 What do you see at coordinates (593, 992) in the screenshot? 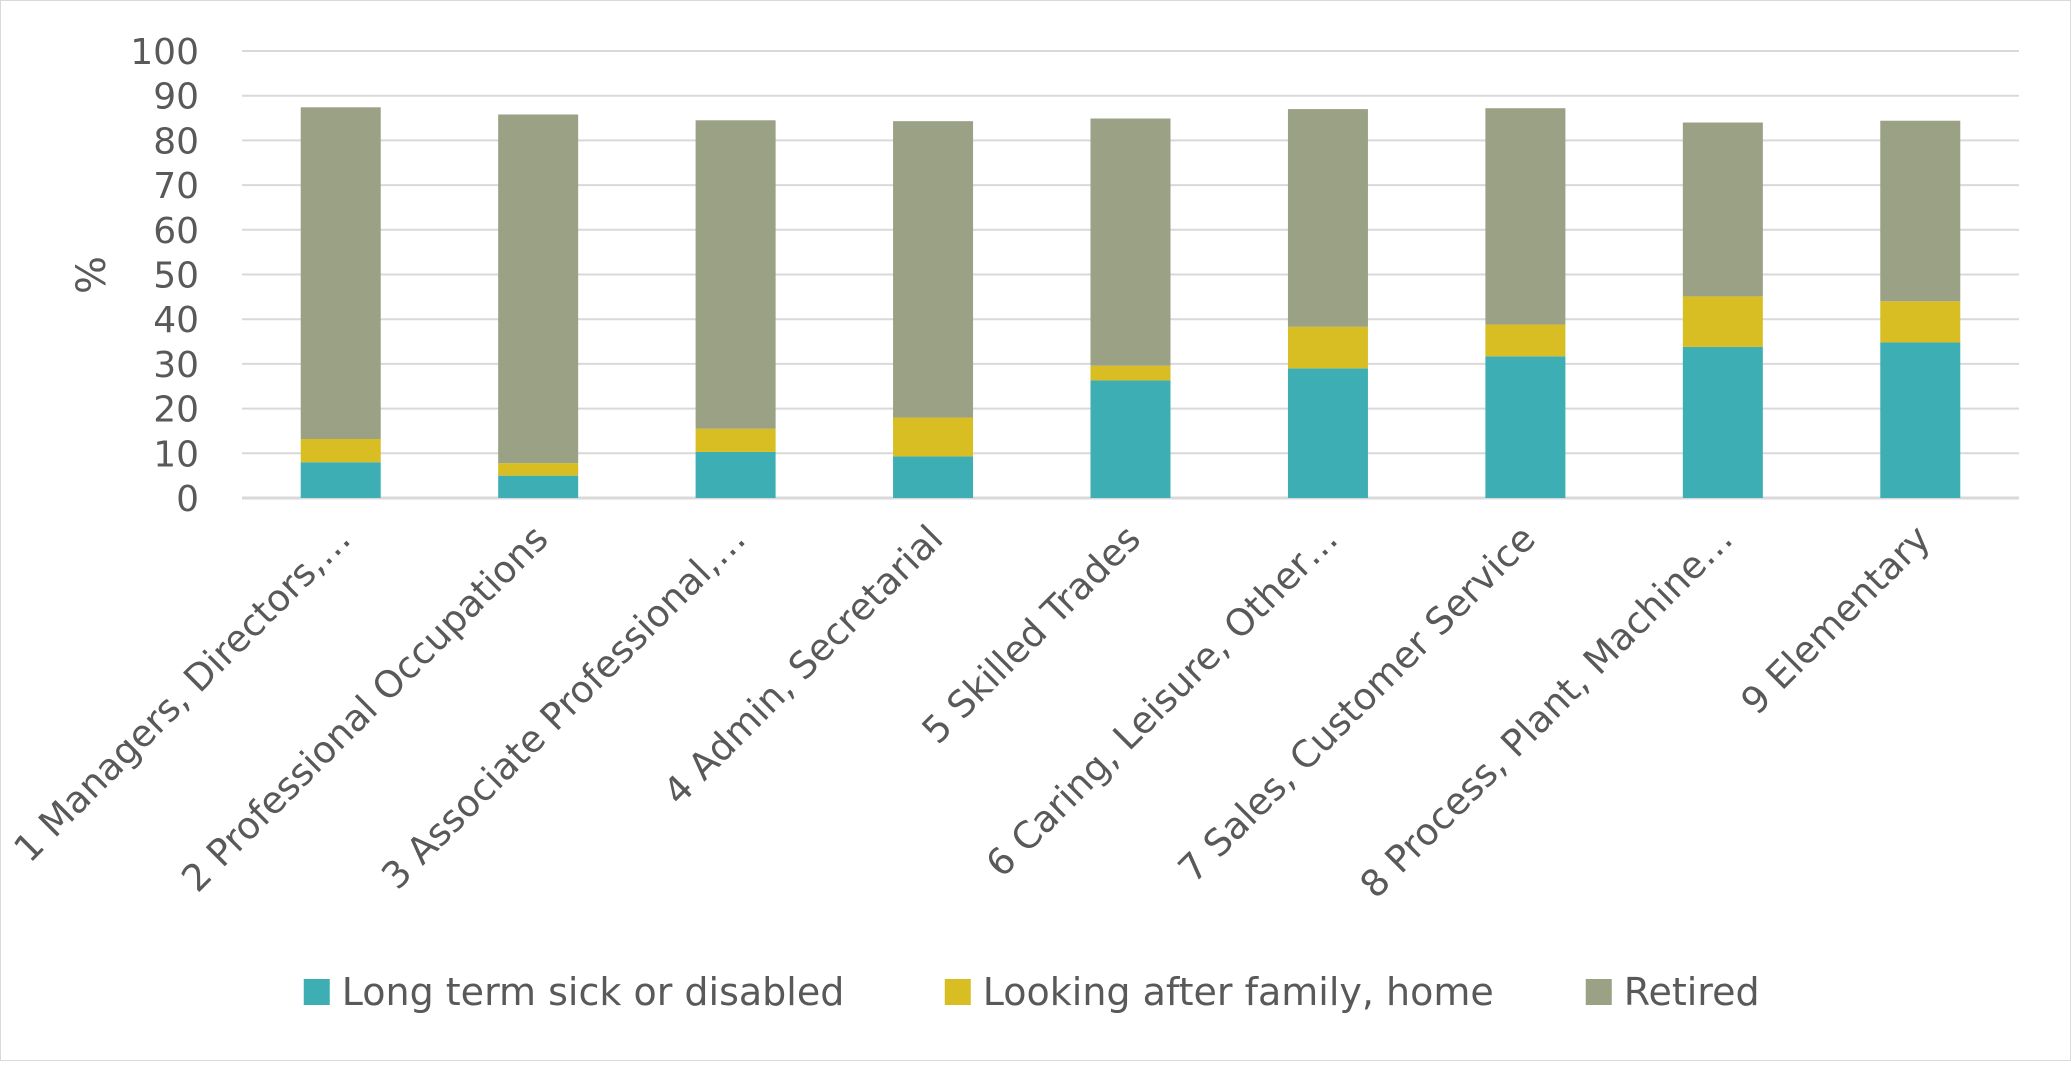
I see `legend-label-1: Long term sick or disabled` at bounding box center [593, 992].